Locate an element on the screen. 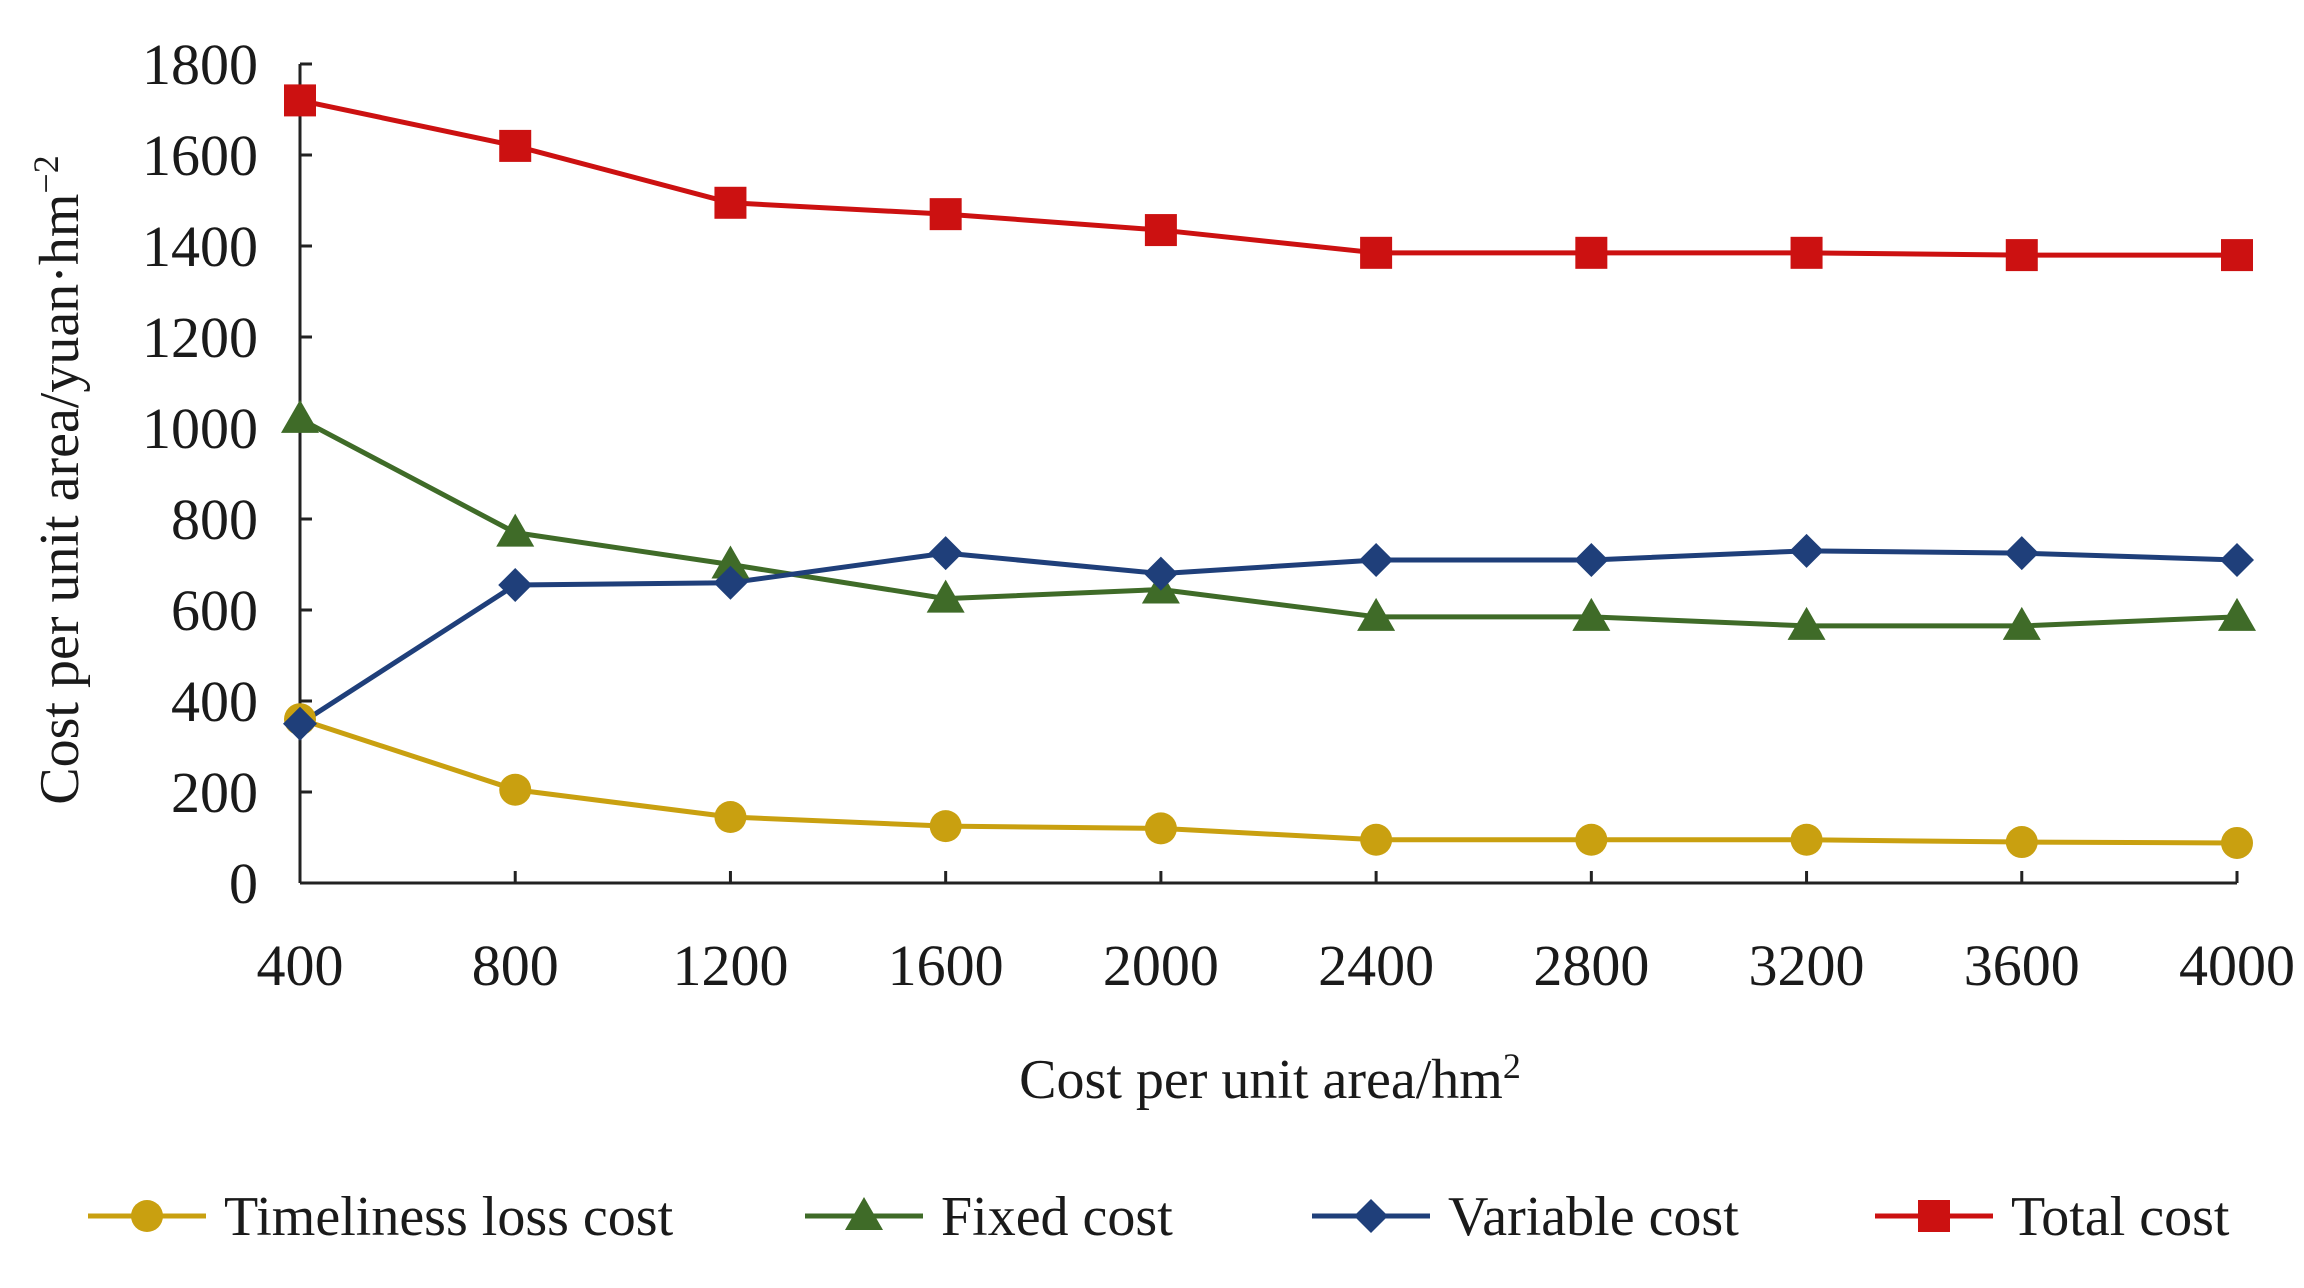 This screenshot has height=1288, width=2304. legend-label: Variable cost is located at coordinates (1593, 1217).